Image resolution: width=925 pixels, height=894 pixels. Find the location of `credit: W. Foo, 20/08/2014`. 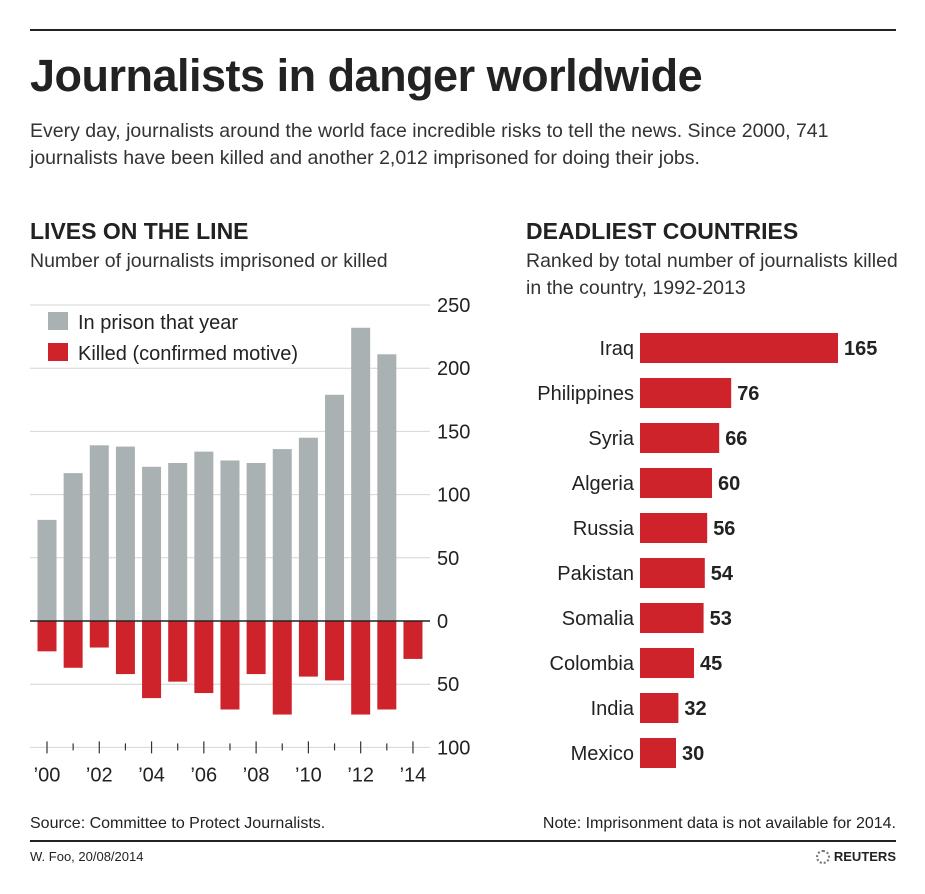

credit: W. Foo, 20/08/2014 is located at coordinates (87, 856).